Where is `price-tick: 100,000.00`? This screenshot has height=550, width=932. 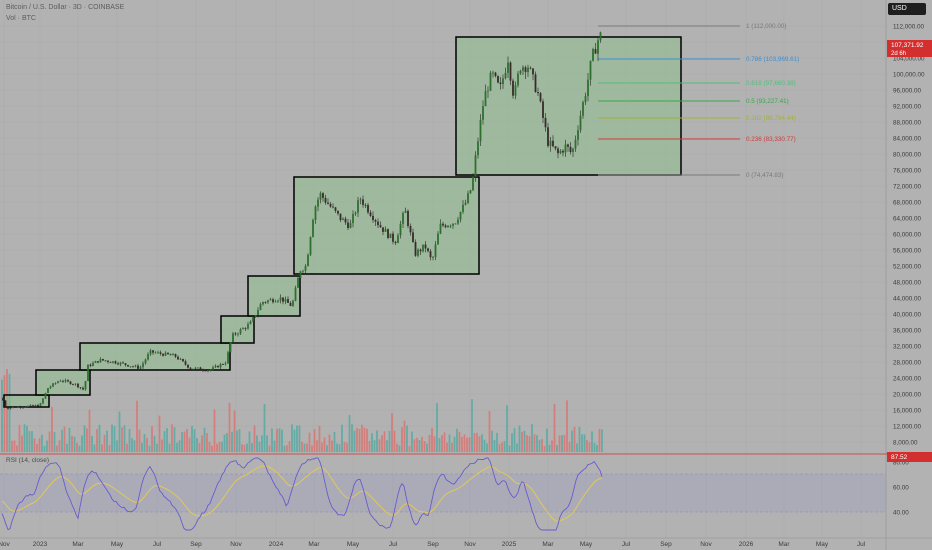 price-tick: 100,000.00 is located at coordinates (909, 74).